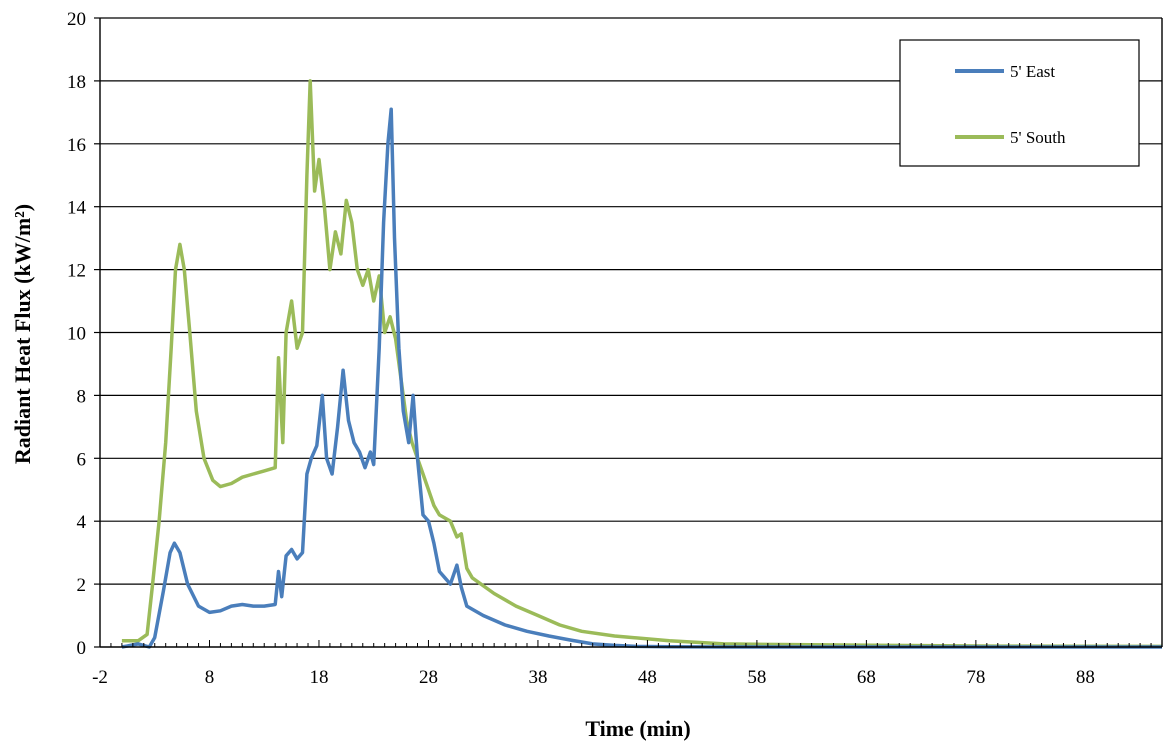 Image resolution: width=1164 pixels, height=748 pixels. I want to click on y-tick-label: 0, so click(82, 648).